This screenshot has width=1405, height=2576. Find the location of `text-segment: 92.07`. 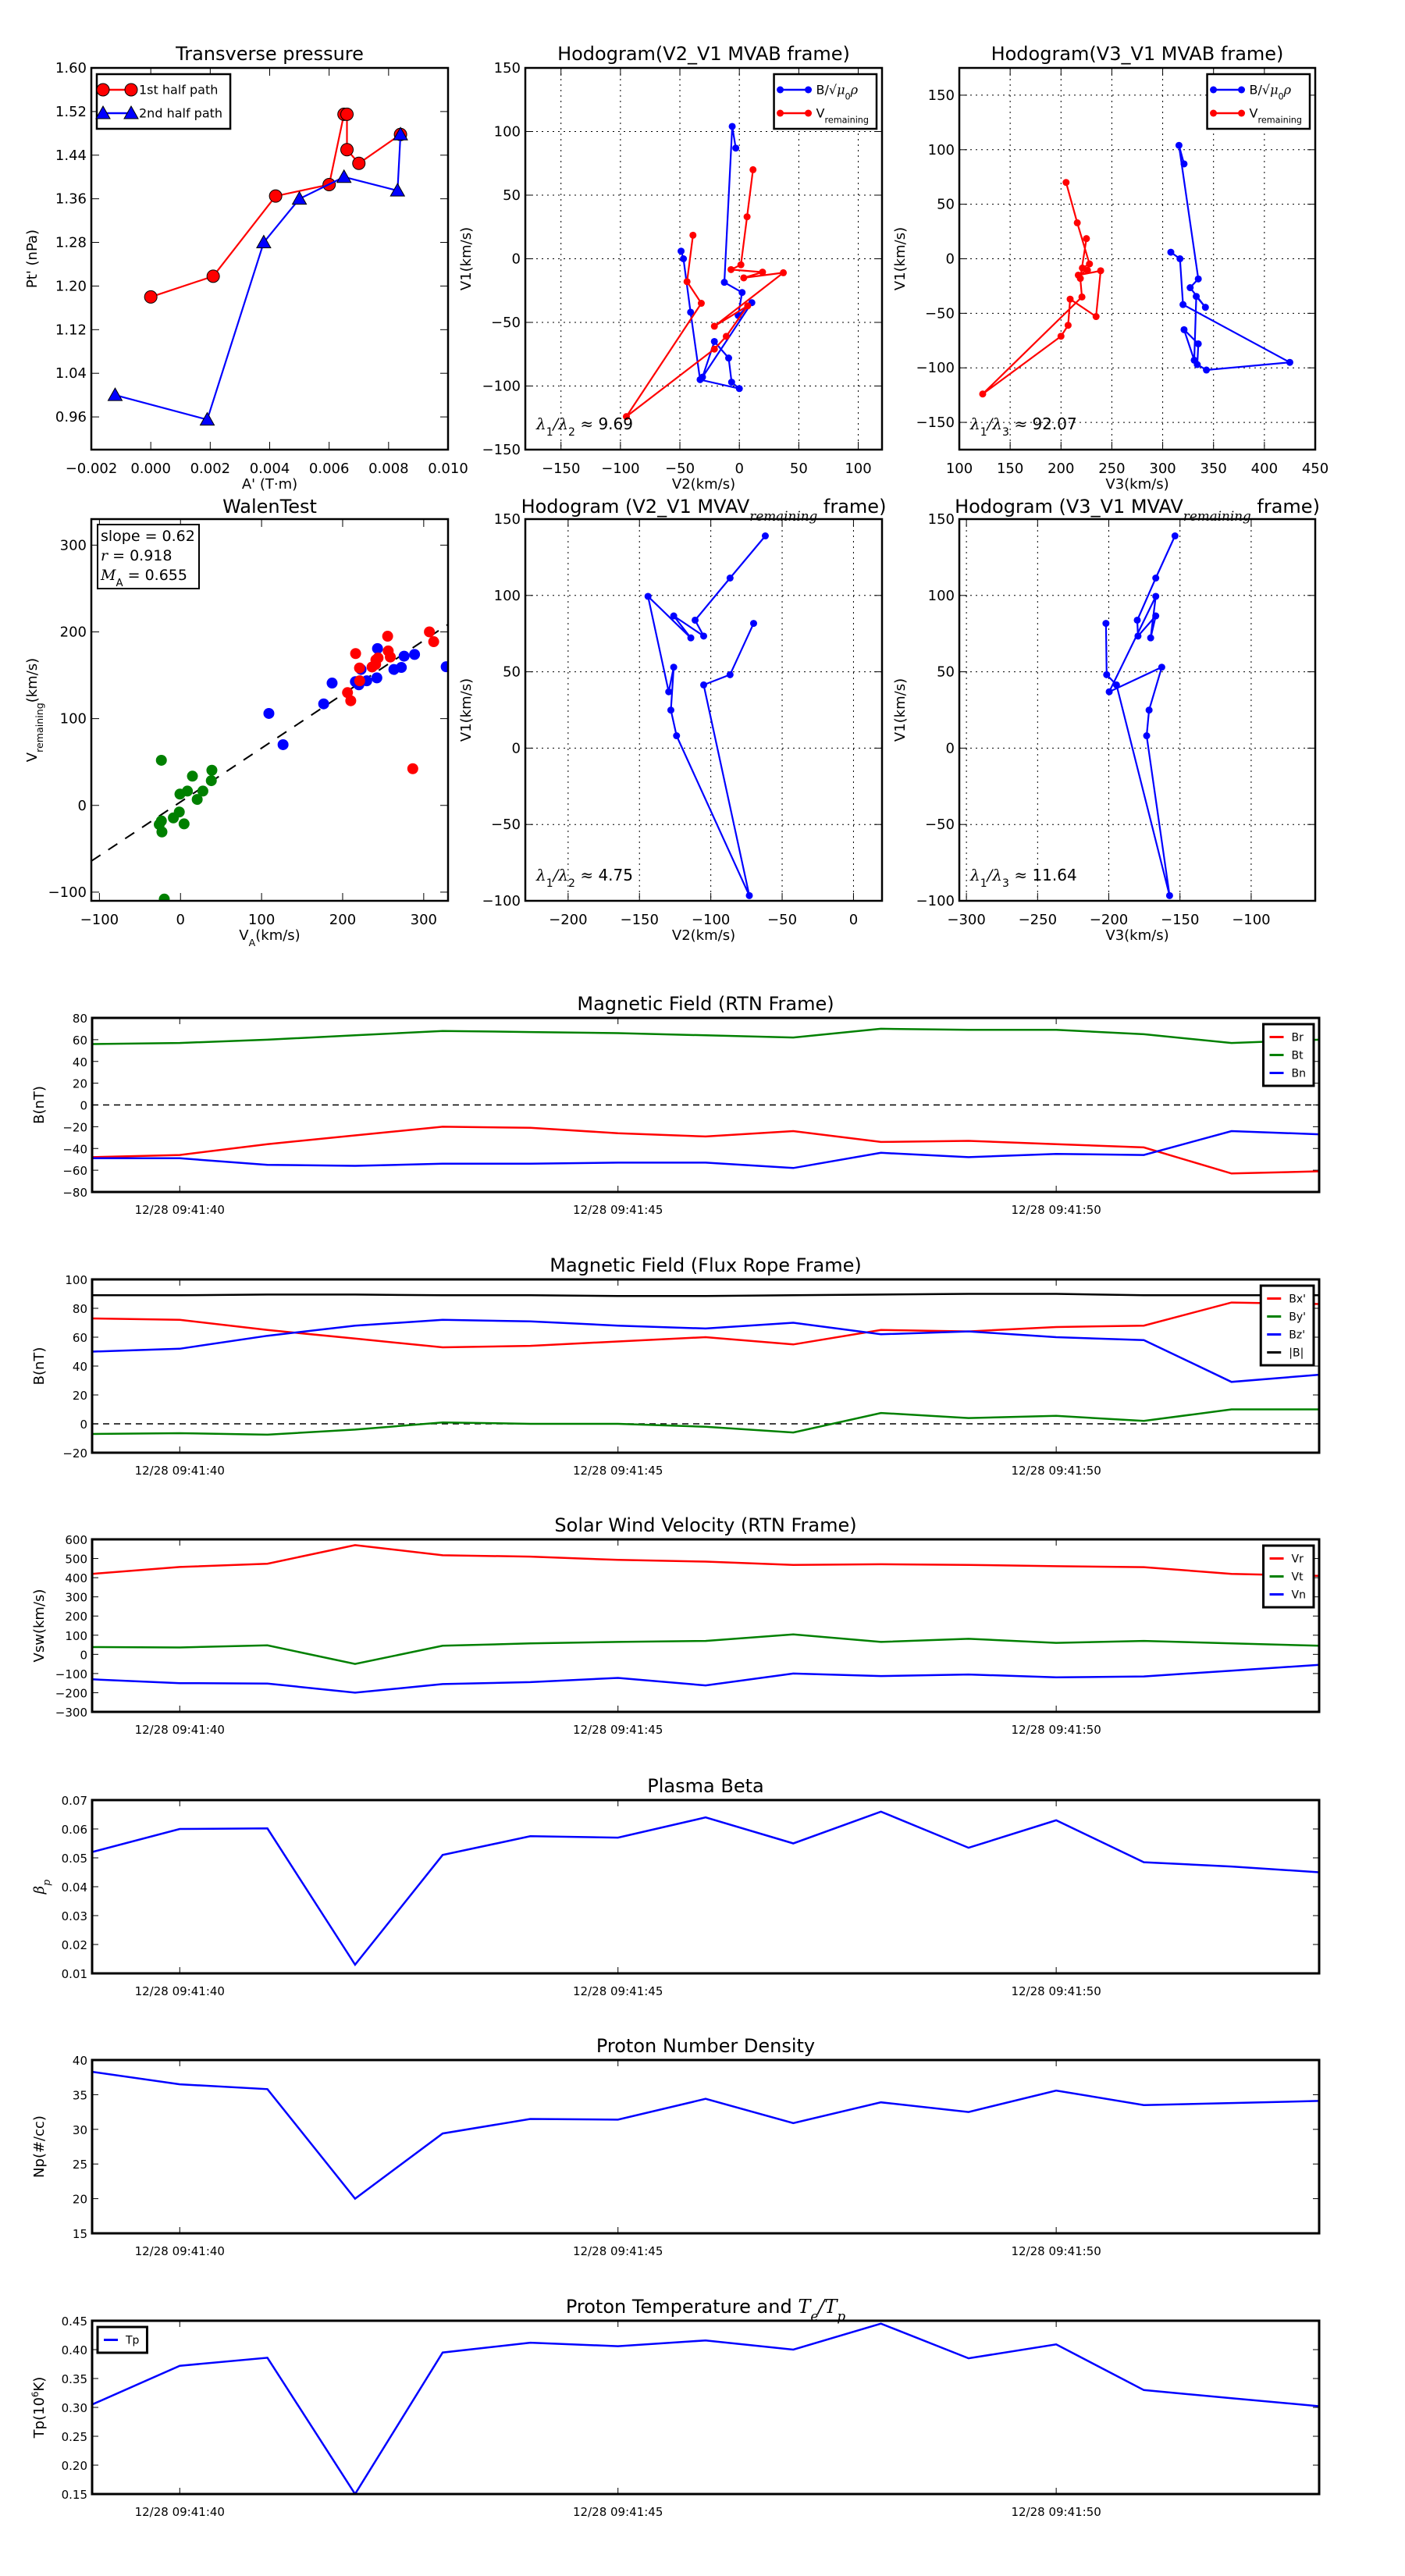

text-segment: 92.07 is located at coordinates (1054, 424).